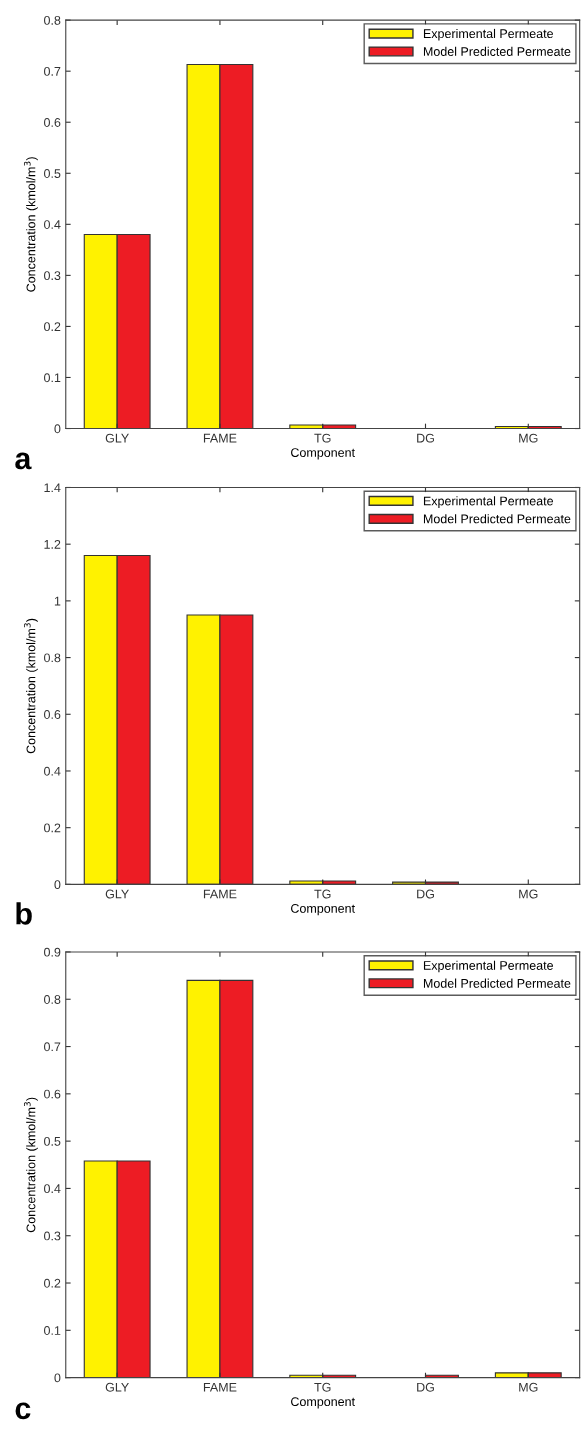 This screenshot has height=1438, width=582. What do you see at coordinates (24, 913) in the screenshot?
I see `text: b` at bounding box center [24, 913].